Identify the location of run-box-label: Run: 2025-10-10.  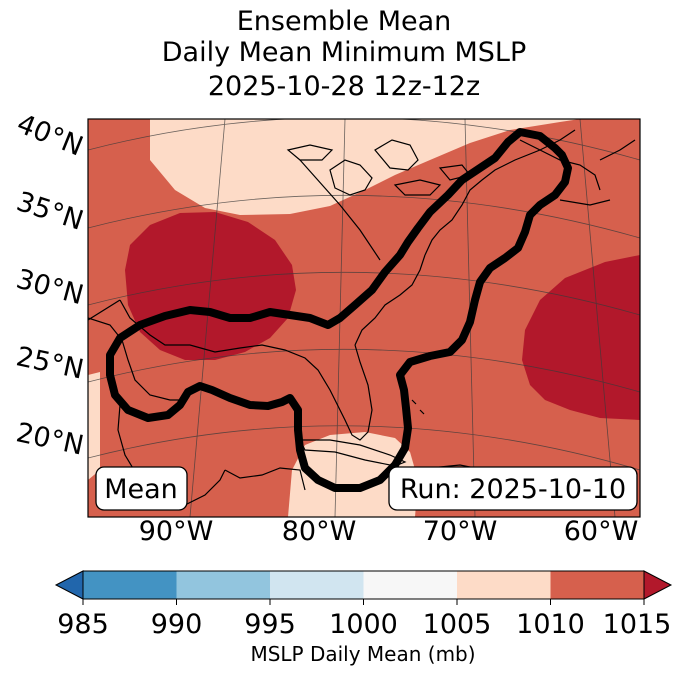
(513, 489).